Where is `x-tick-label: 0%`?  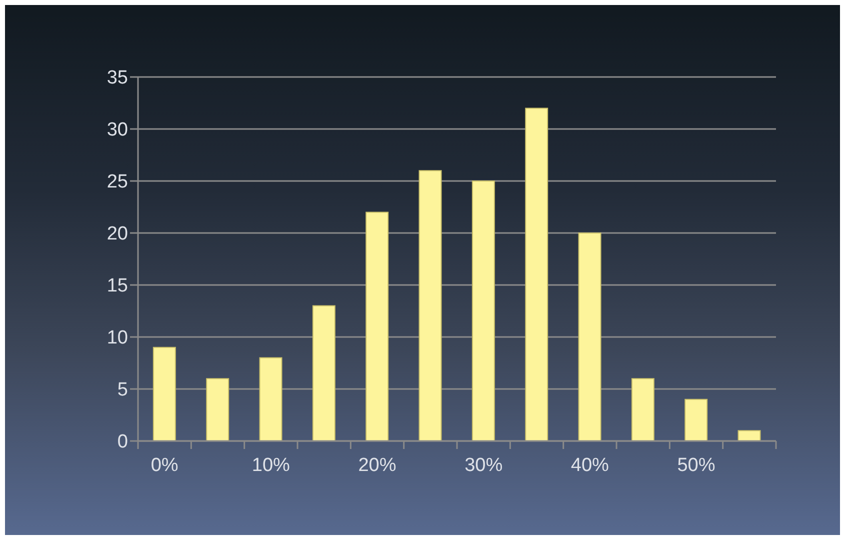 x-tick-label: 0% is located at coordinates (164, 465).